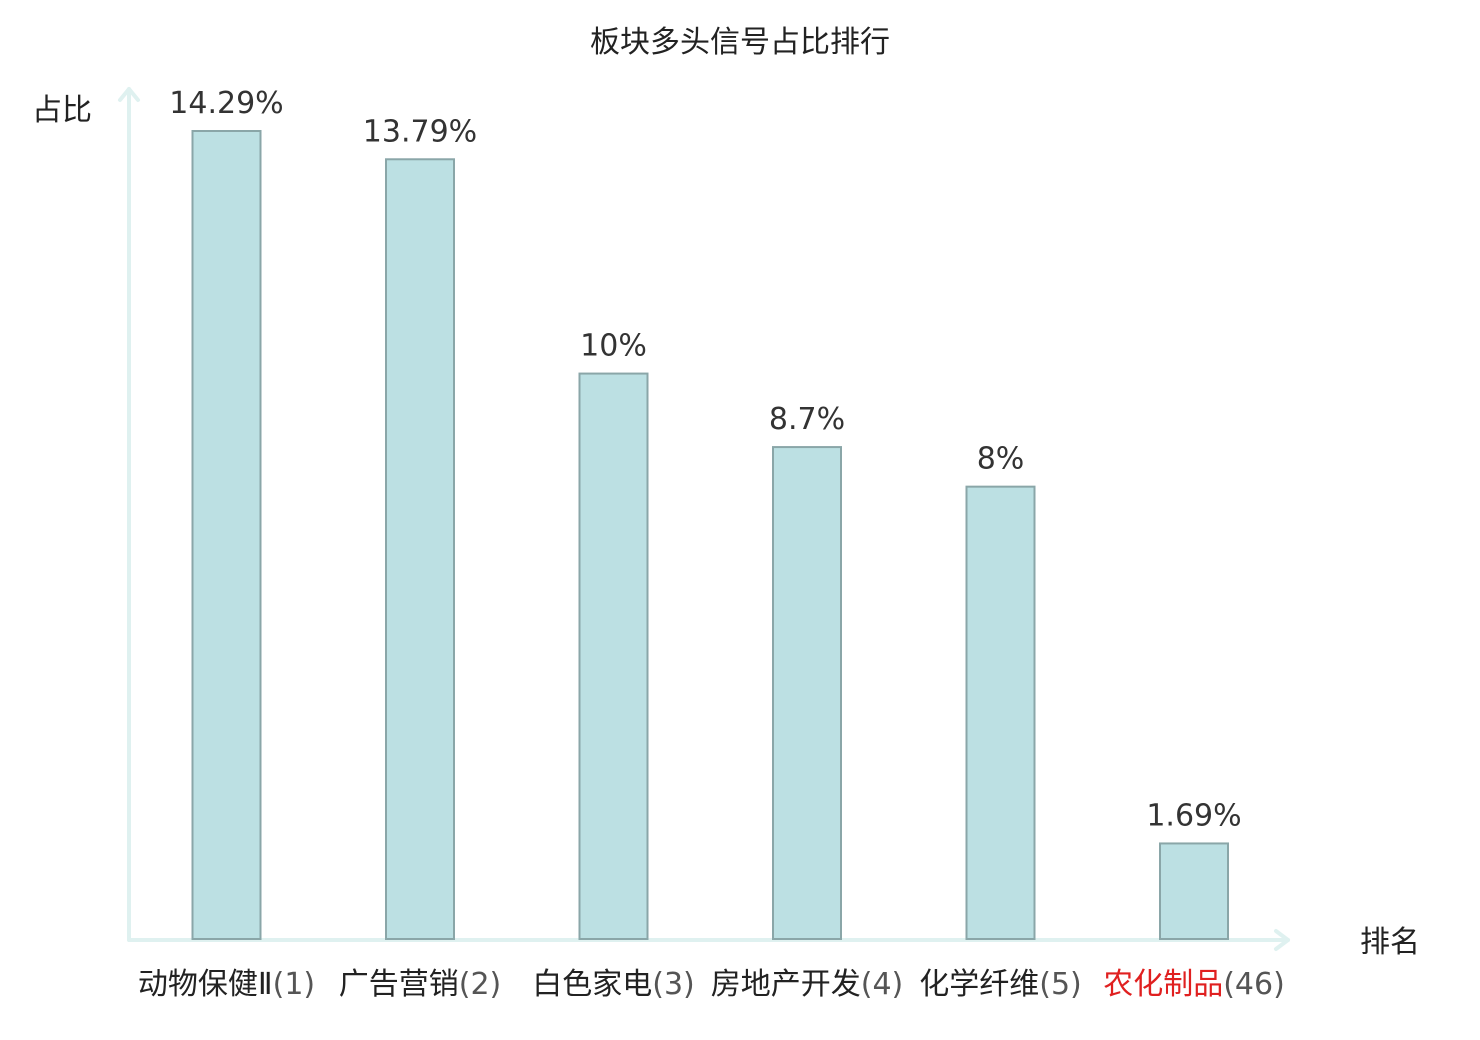 The height and width of the screenshot is (1040, 1480). I want to click on x-tick-label: 广告营销(2), so click(420, 984).